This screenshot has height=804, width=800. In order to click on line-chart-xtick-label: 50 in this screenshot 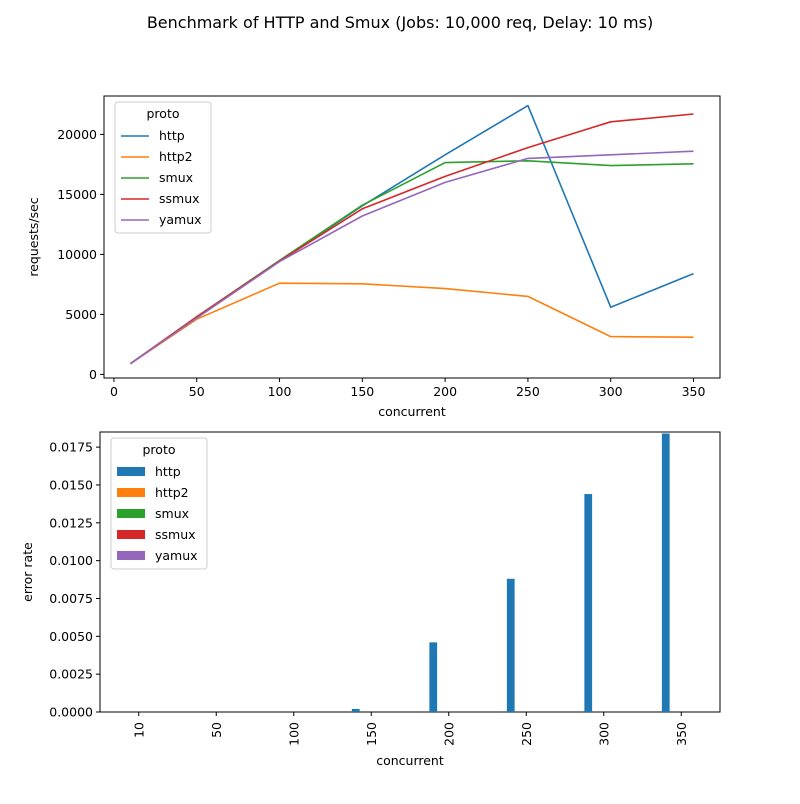, I will do `click(197, 391)`.